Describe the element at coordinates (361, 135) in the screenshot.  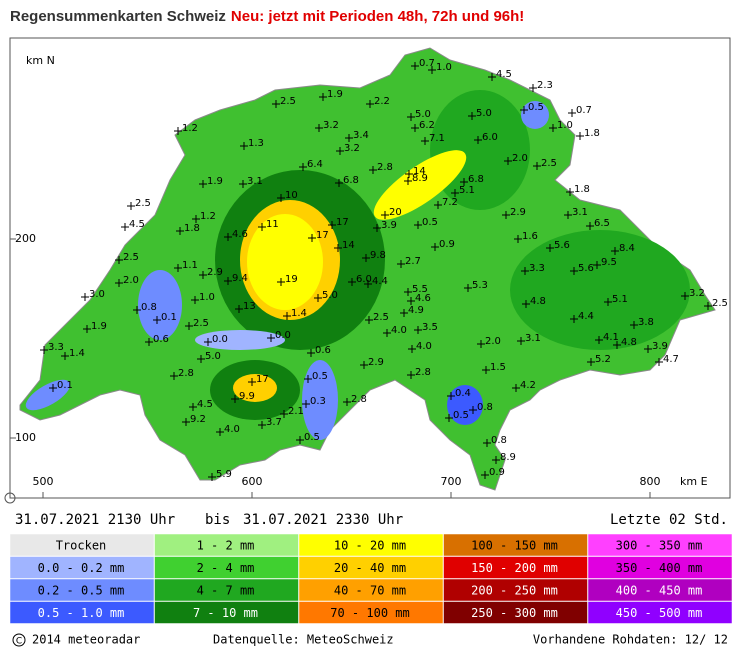
I see `station-value: 3.4` at that location.